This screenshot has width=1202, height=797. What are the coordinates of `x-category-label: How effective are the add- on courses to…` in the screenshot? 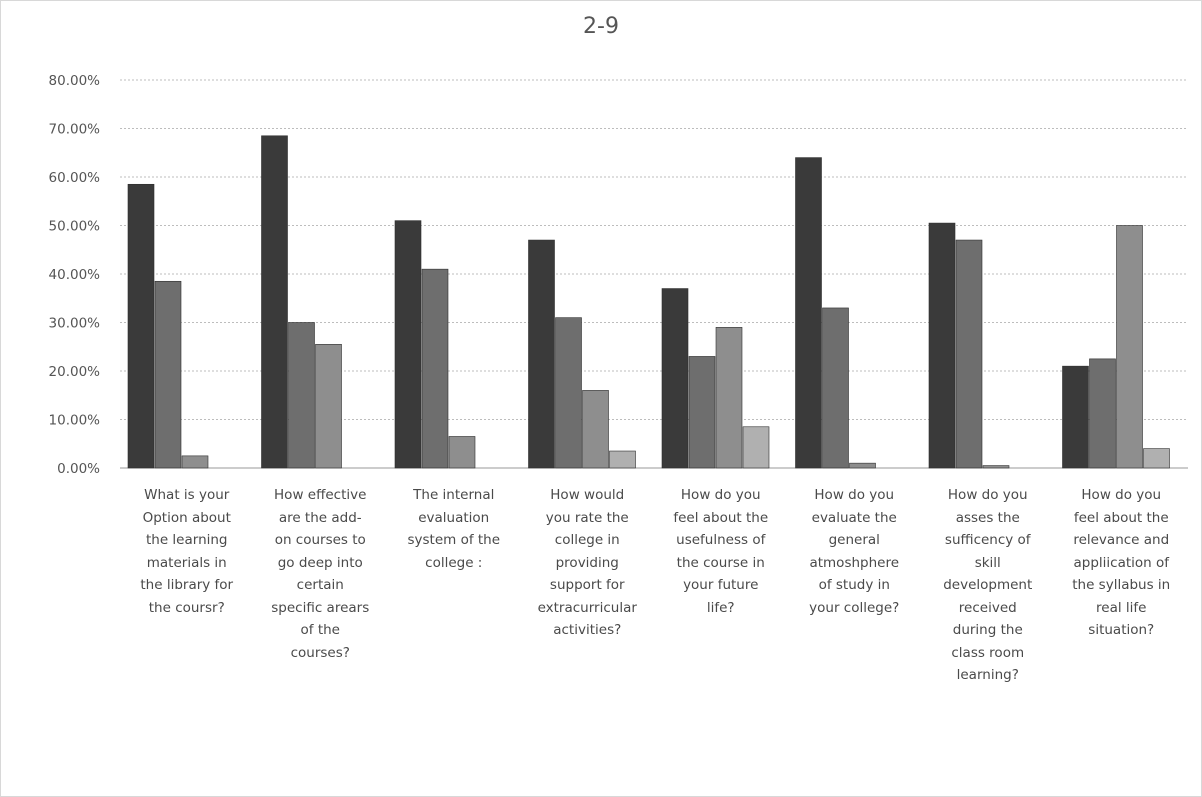 It's located at (320, 574).